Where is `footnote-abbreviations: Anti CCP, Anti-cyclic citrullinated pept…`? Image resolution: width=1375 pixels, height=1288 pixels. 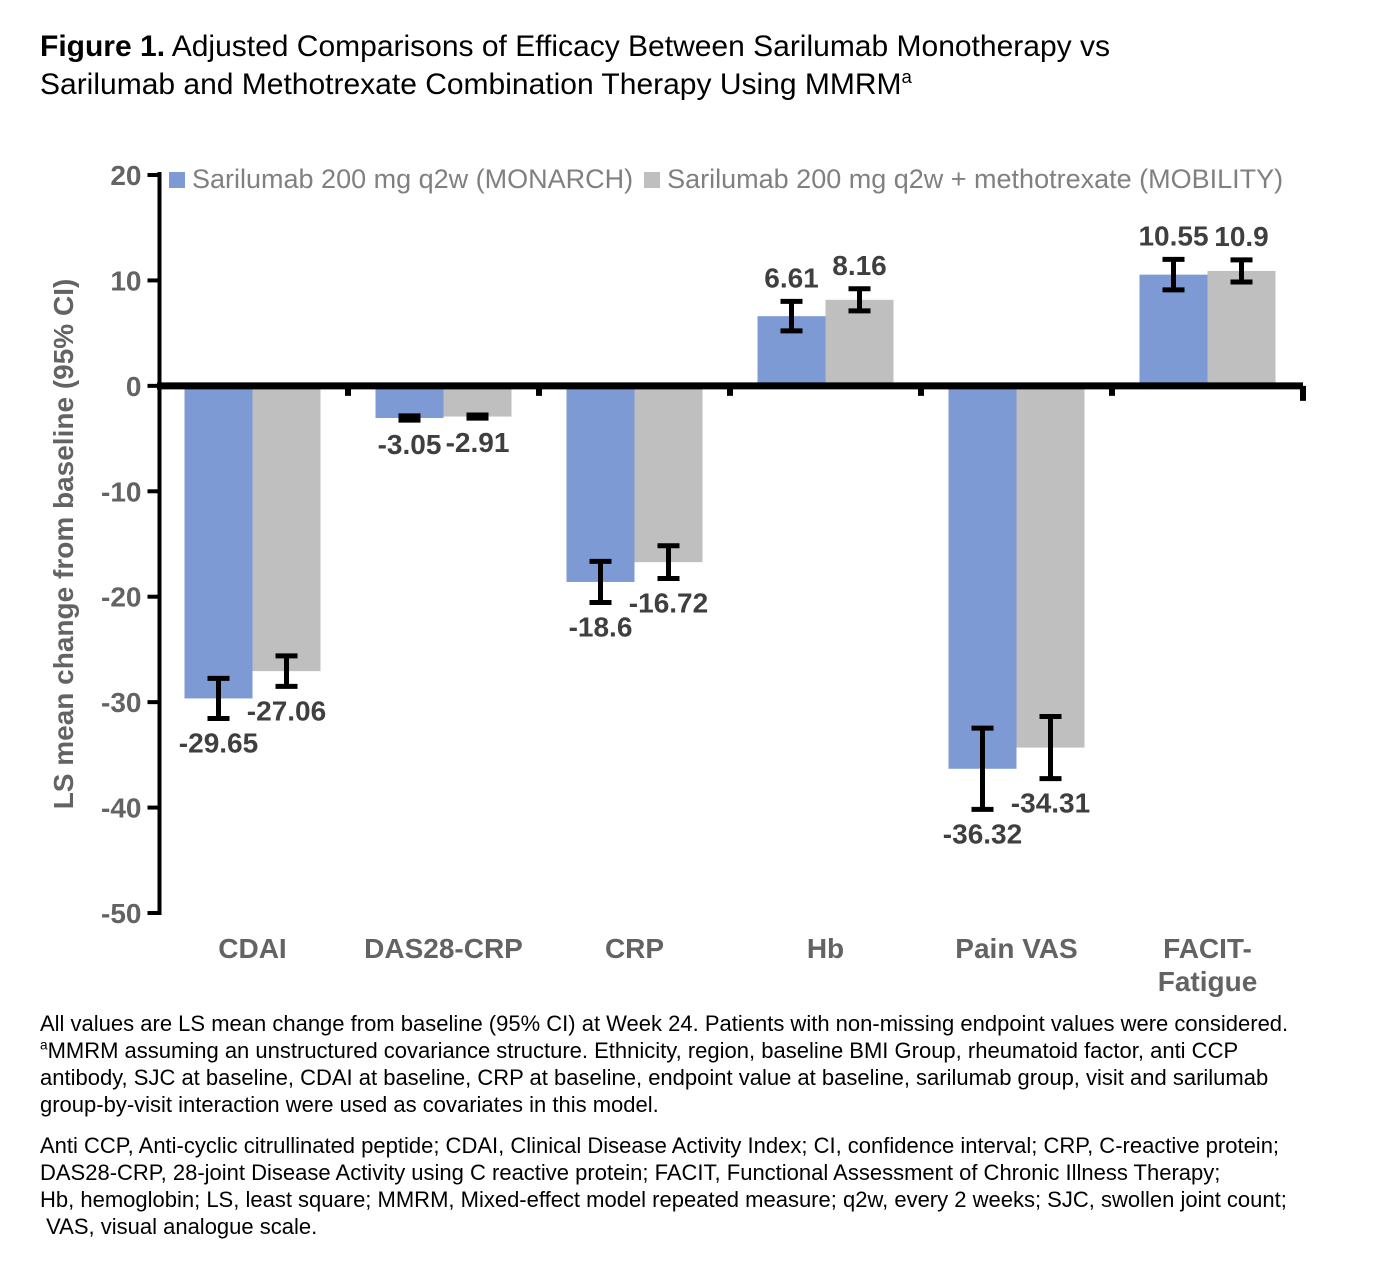
footnote-abbreviations: Anti CCP, Anti-cyclic citrullinated pept… is located at coordinates (663, 1186).